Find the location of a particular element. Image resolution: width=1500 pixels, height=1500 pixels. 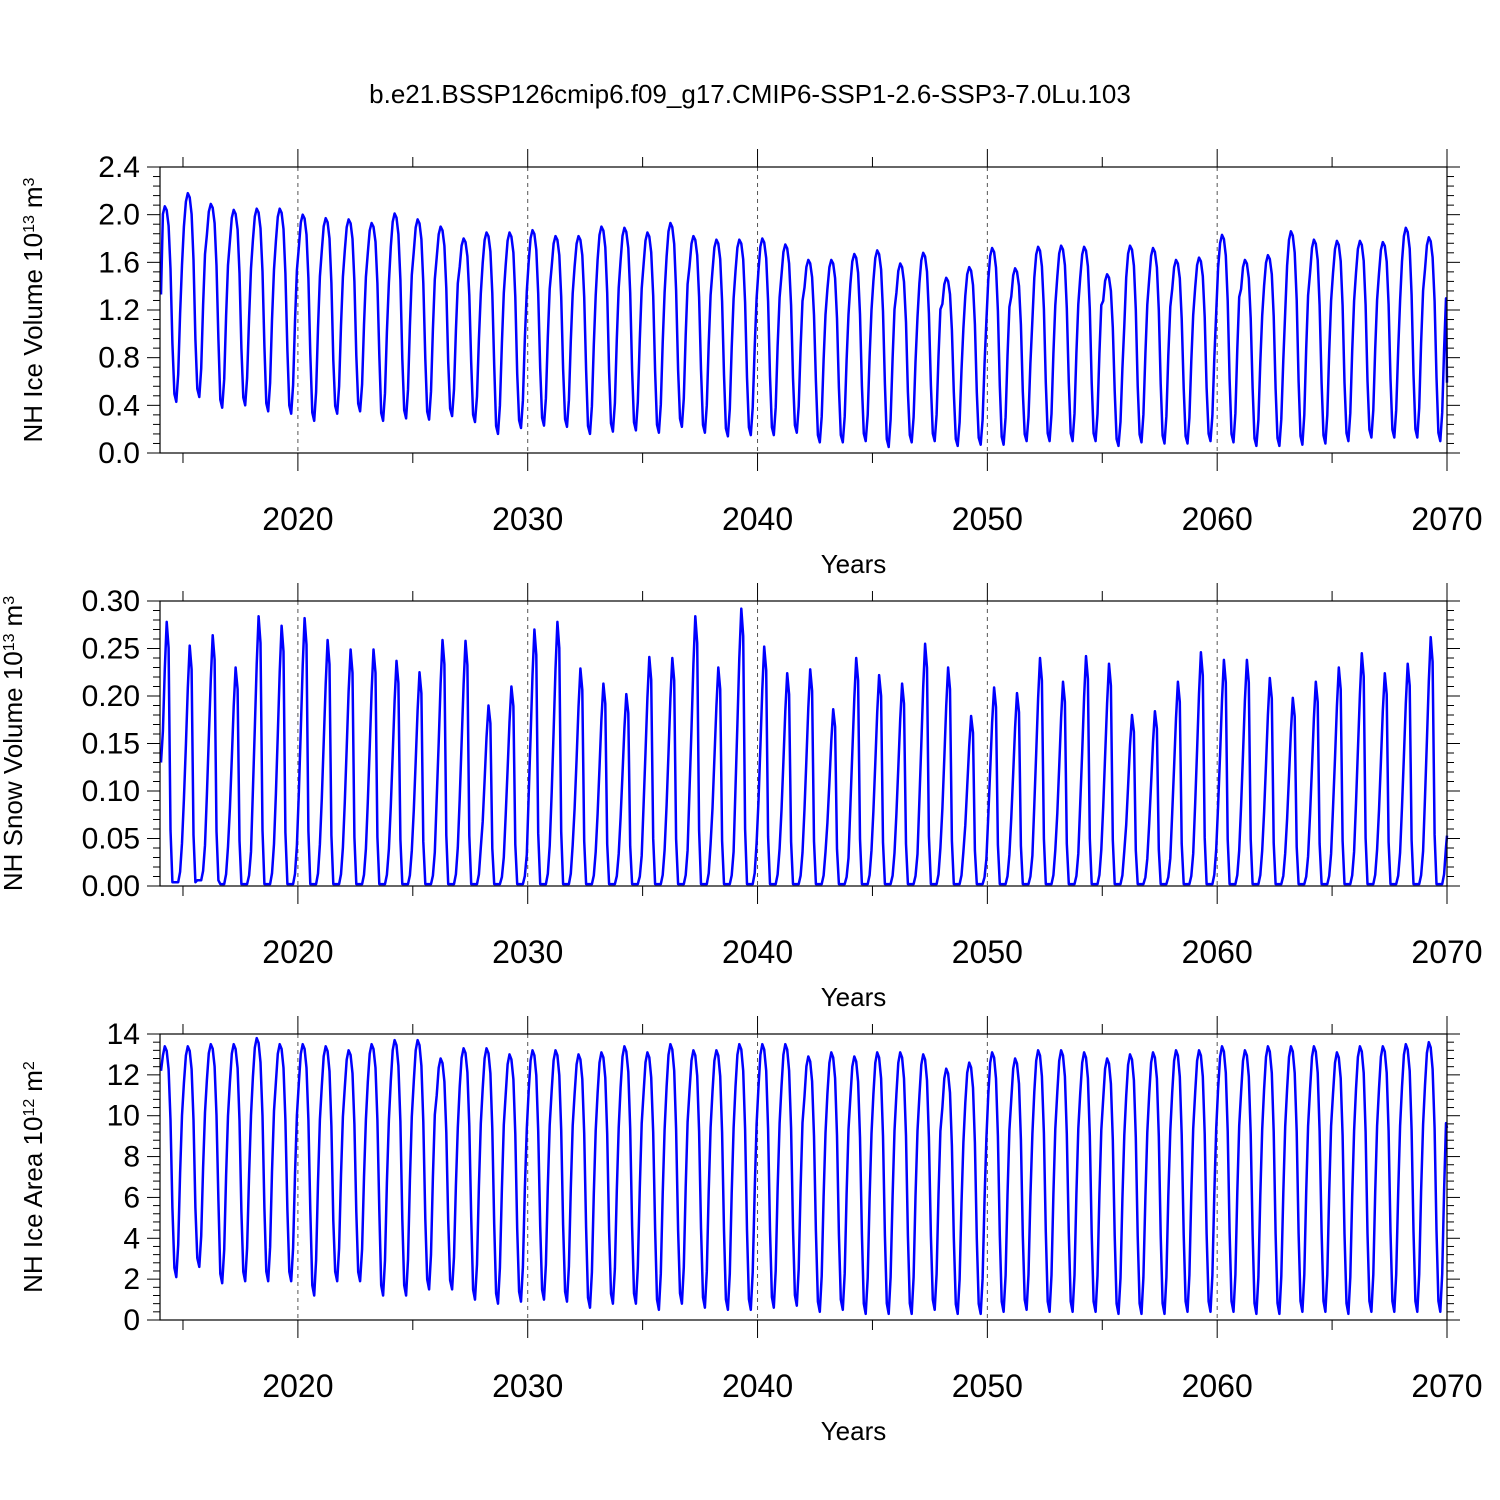

y-tick-labels: 0.00 0.05 0.10 0.15 0.20 0.25 0.30 is located at coordinates (111, 744).